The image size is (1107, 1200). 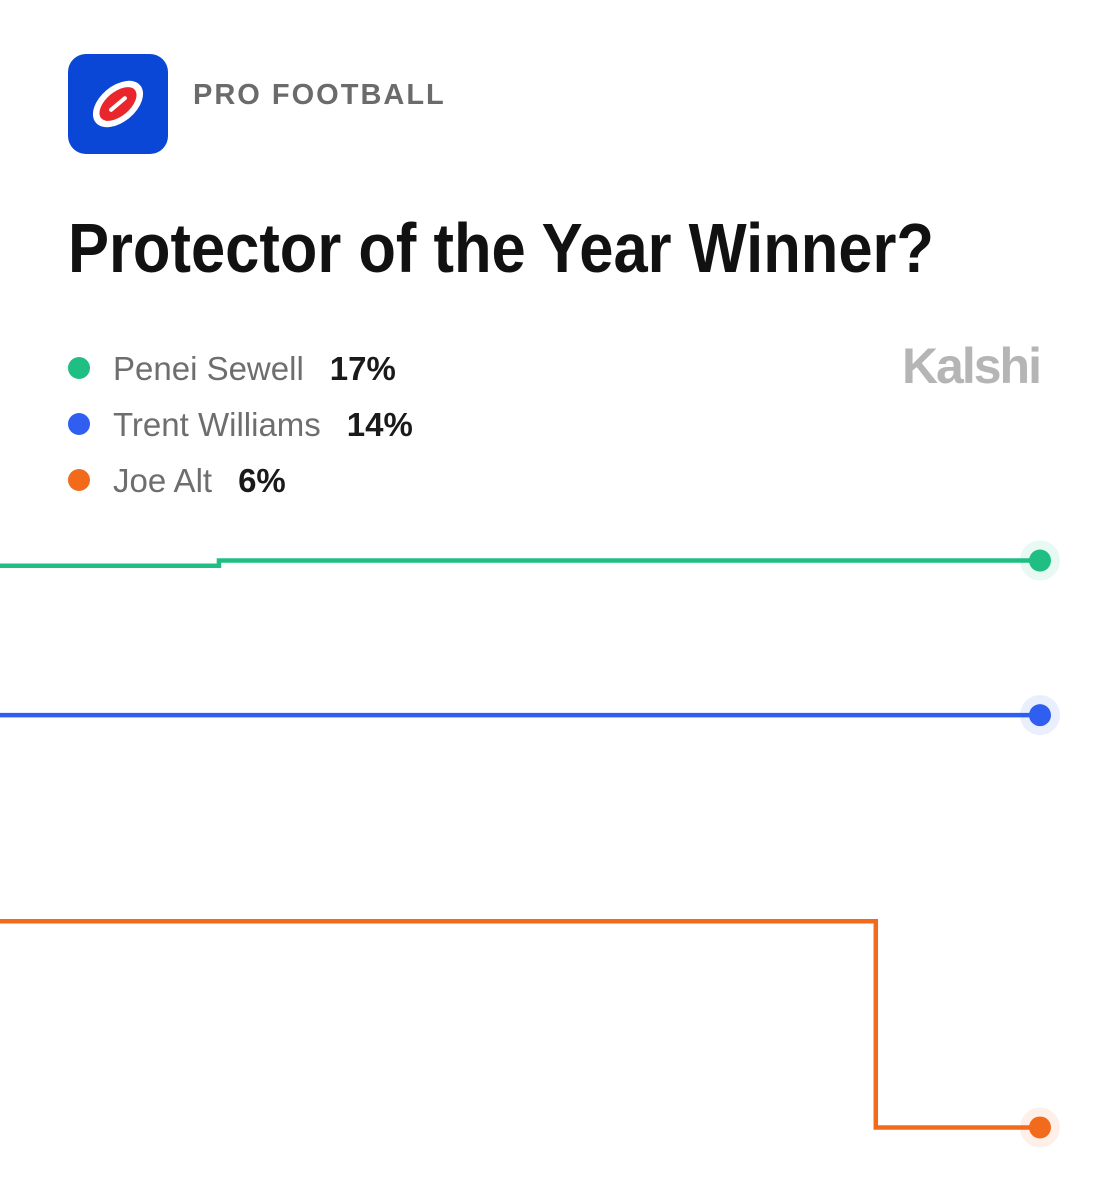 I want to click on app-icon, so click(x=118, y=104).